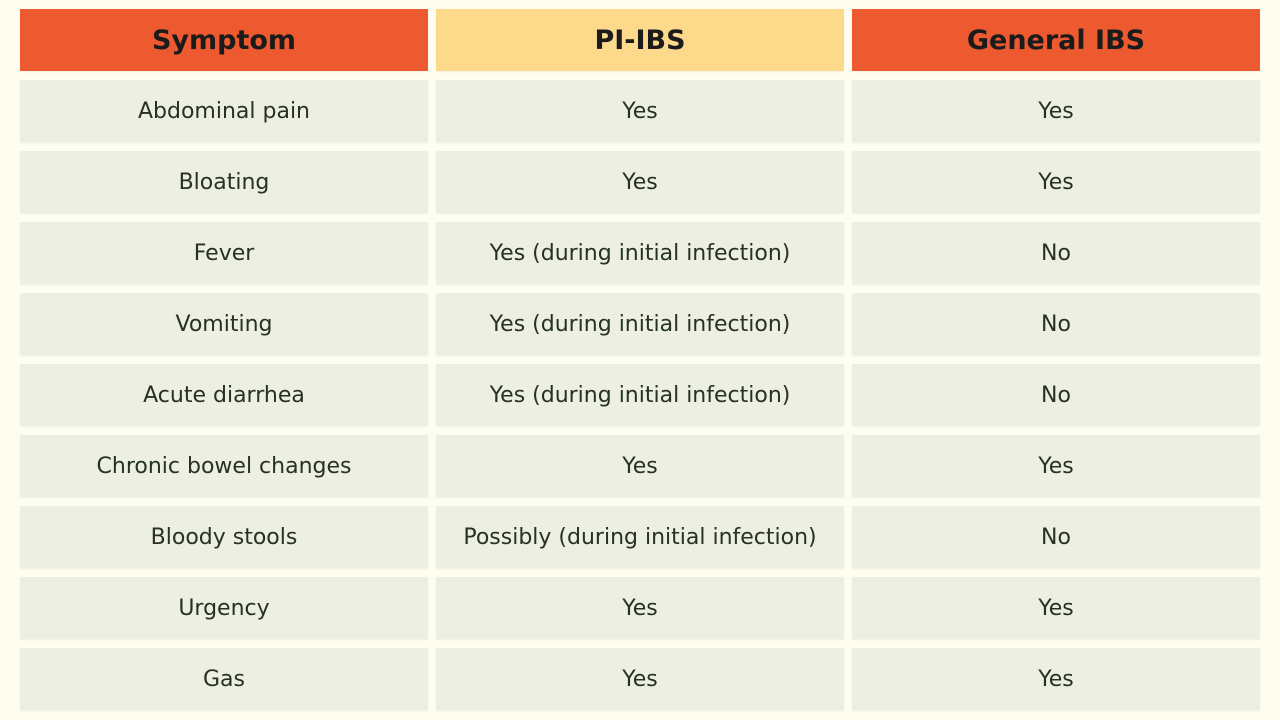 This screenshot has width=1280, height=720. What do you see at coordinates (224, 466) in the screenshot?
I see `table-cell: Chronic bowel changes` at bounding box center [224, 466].